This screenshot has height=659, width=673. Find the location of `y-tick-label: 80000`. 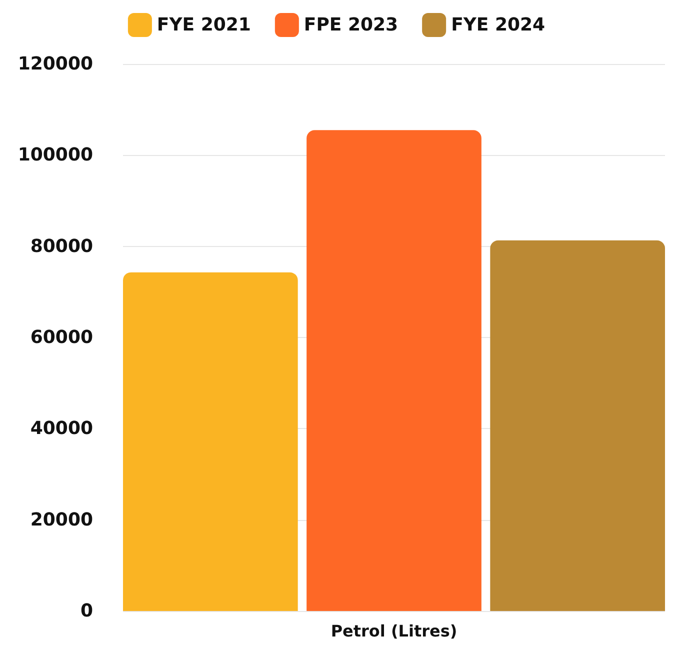

y-tick-label: 80000 is located at coordinates (61, 246).